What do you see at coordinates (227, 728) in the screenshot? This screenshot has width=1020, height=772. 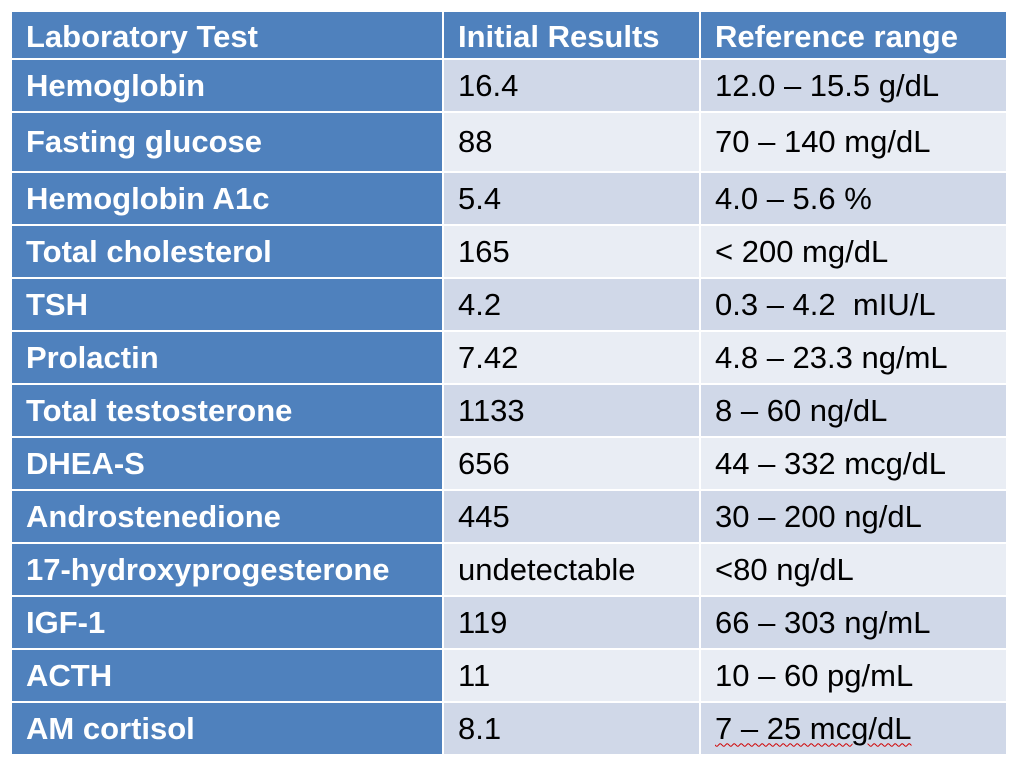 I see `test-name-cell: AM cortisol` at bounding box center [227, 728].